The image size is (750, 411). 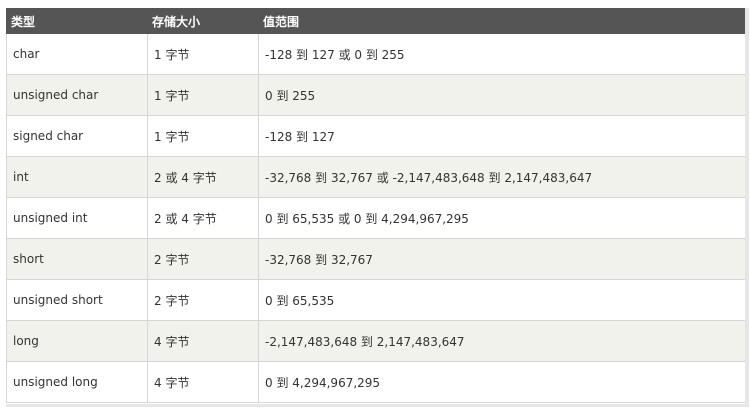 What do you see at coordinates (203, 21) in the screenshot?
I see `header-storage-size: 存储大小` at bounding box center [203, 21].